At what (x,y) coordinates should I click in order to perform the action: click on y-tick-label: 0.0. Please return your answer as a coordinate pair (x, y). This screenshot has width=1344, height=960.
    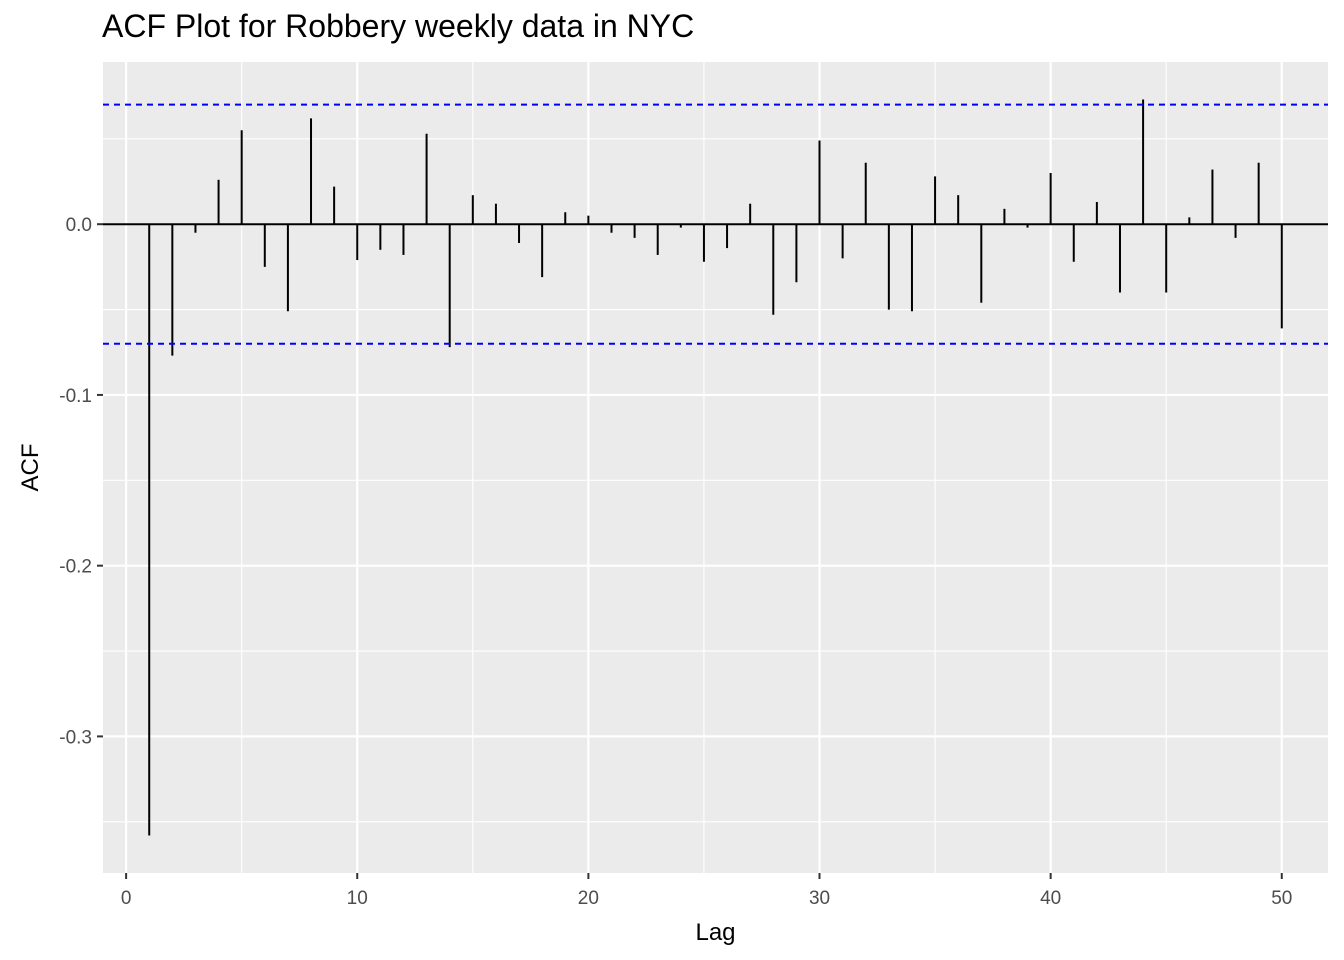
    Looking at the image, I should click on (79, 225).